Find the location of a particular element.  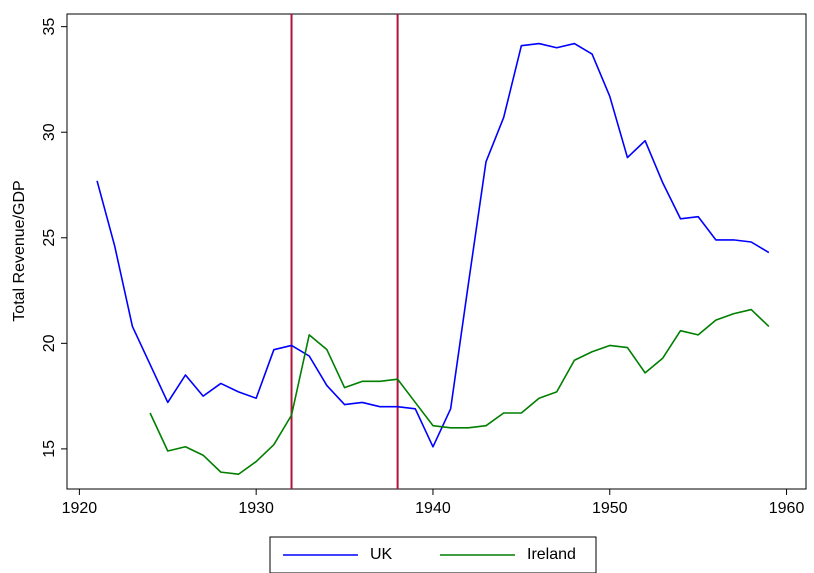

x-tick-label: 1960 is located at coordinates (787, 508).